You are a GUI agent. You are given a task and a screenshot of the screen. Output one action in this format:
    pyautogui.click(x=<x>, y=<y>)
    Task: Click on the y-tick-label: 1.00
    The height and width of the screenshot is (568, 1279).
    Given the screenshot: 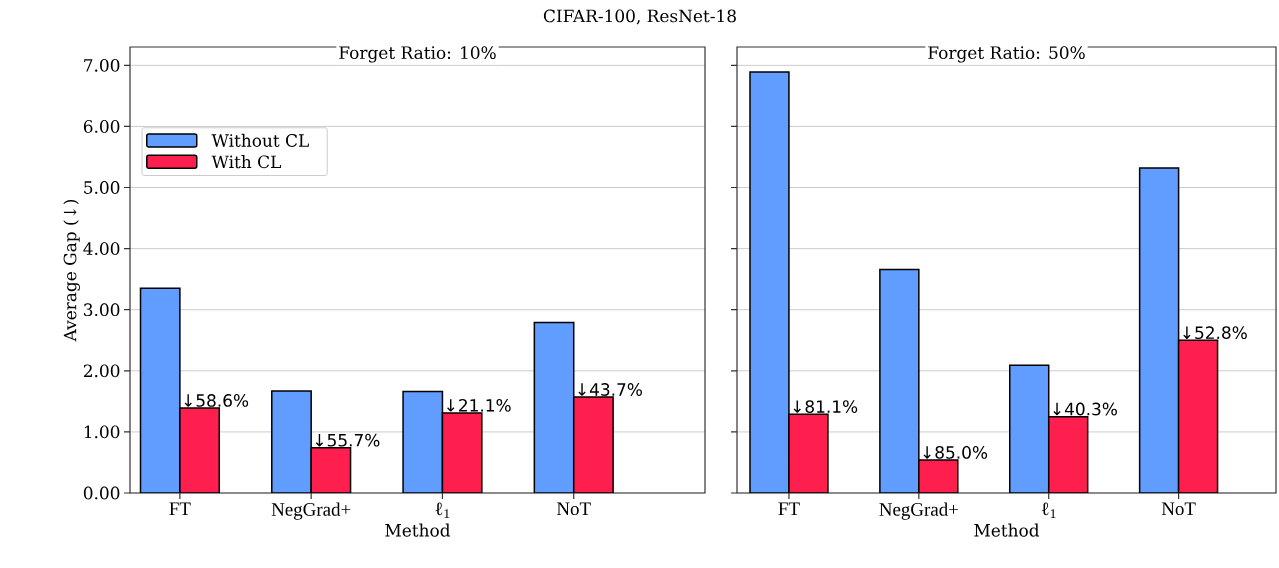 What is the action you would take?
    pyautogui.click(x=102, y=432)
    